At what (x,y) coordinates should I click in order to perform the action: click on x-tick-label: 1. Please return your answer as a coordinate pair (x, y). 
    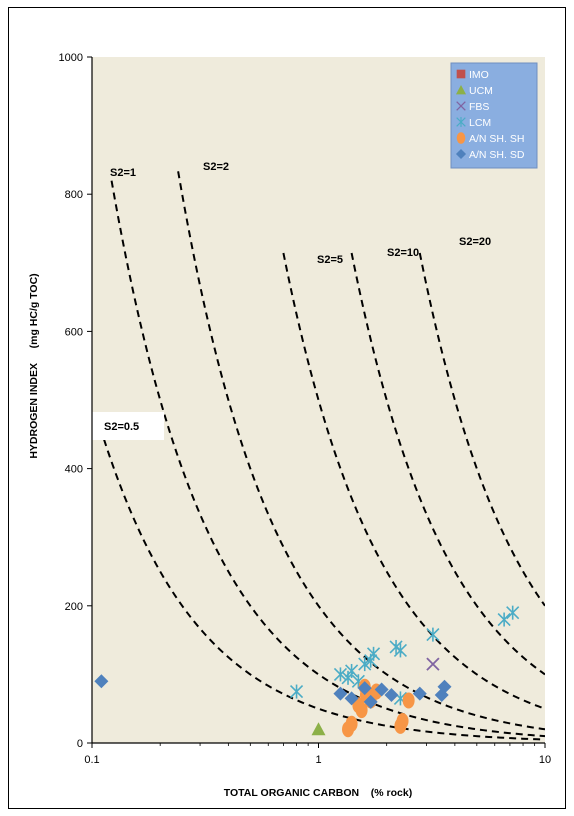
    Looking at the image, I should click on (318, 760).